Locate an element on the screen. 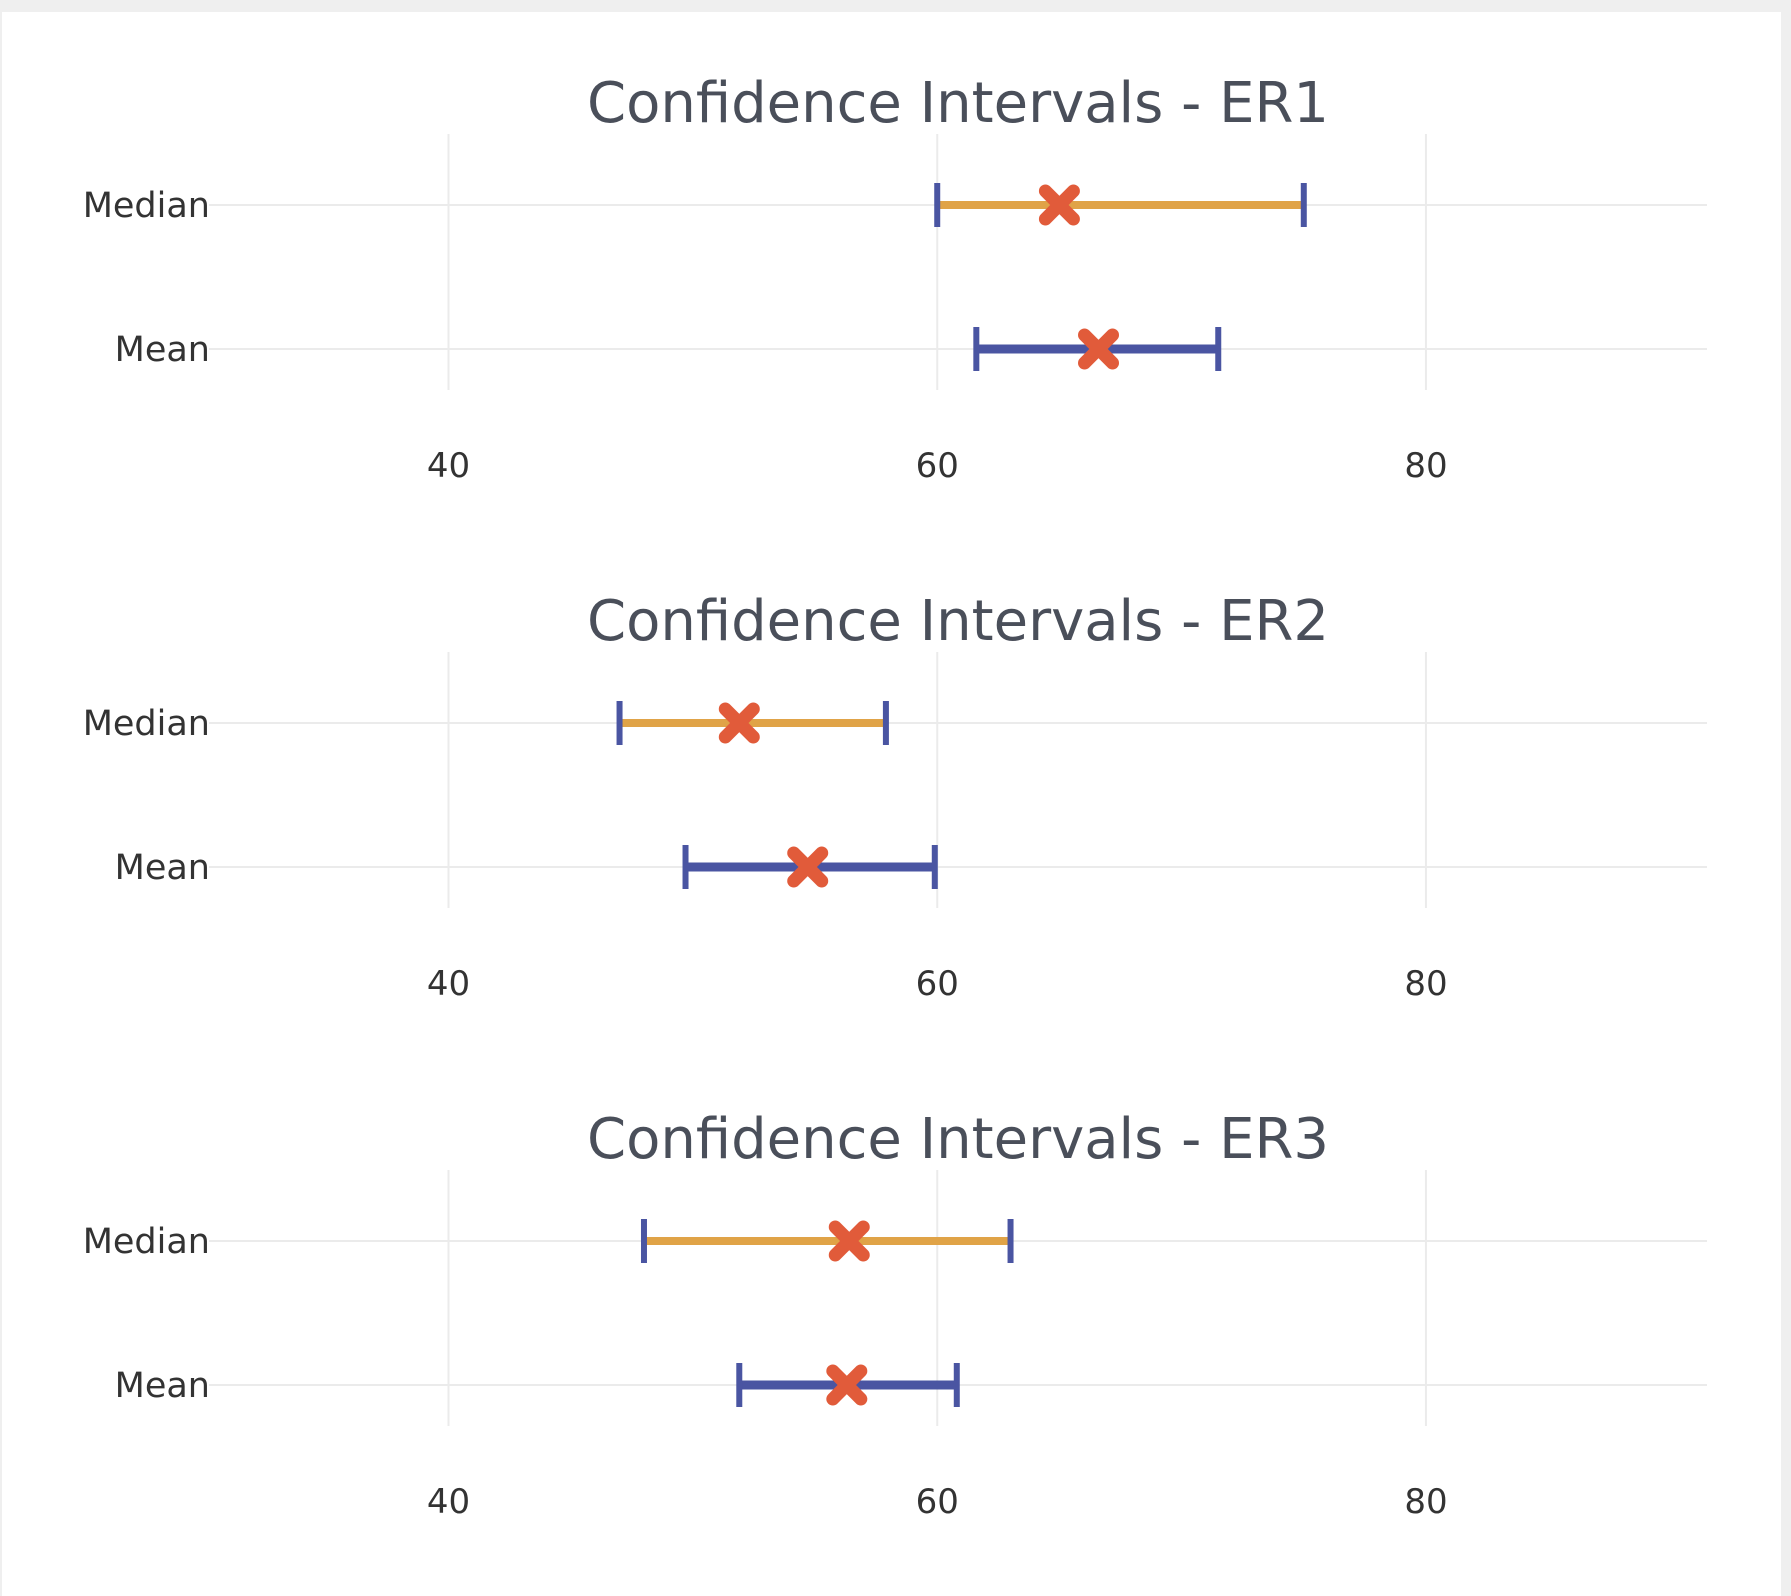 This screenshot has width=1791, height=1596. chart-title: Confidence Intervals - ER1 is located at coordinates (958, 103).